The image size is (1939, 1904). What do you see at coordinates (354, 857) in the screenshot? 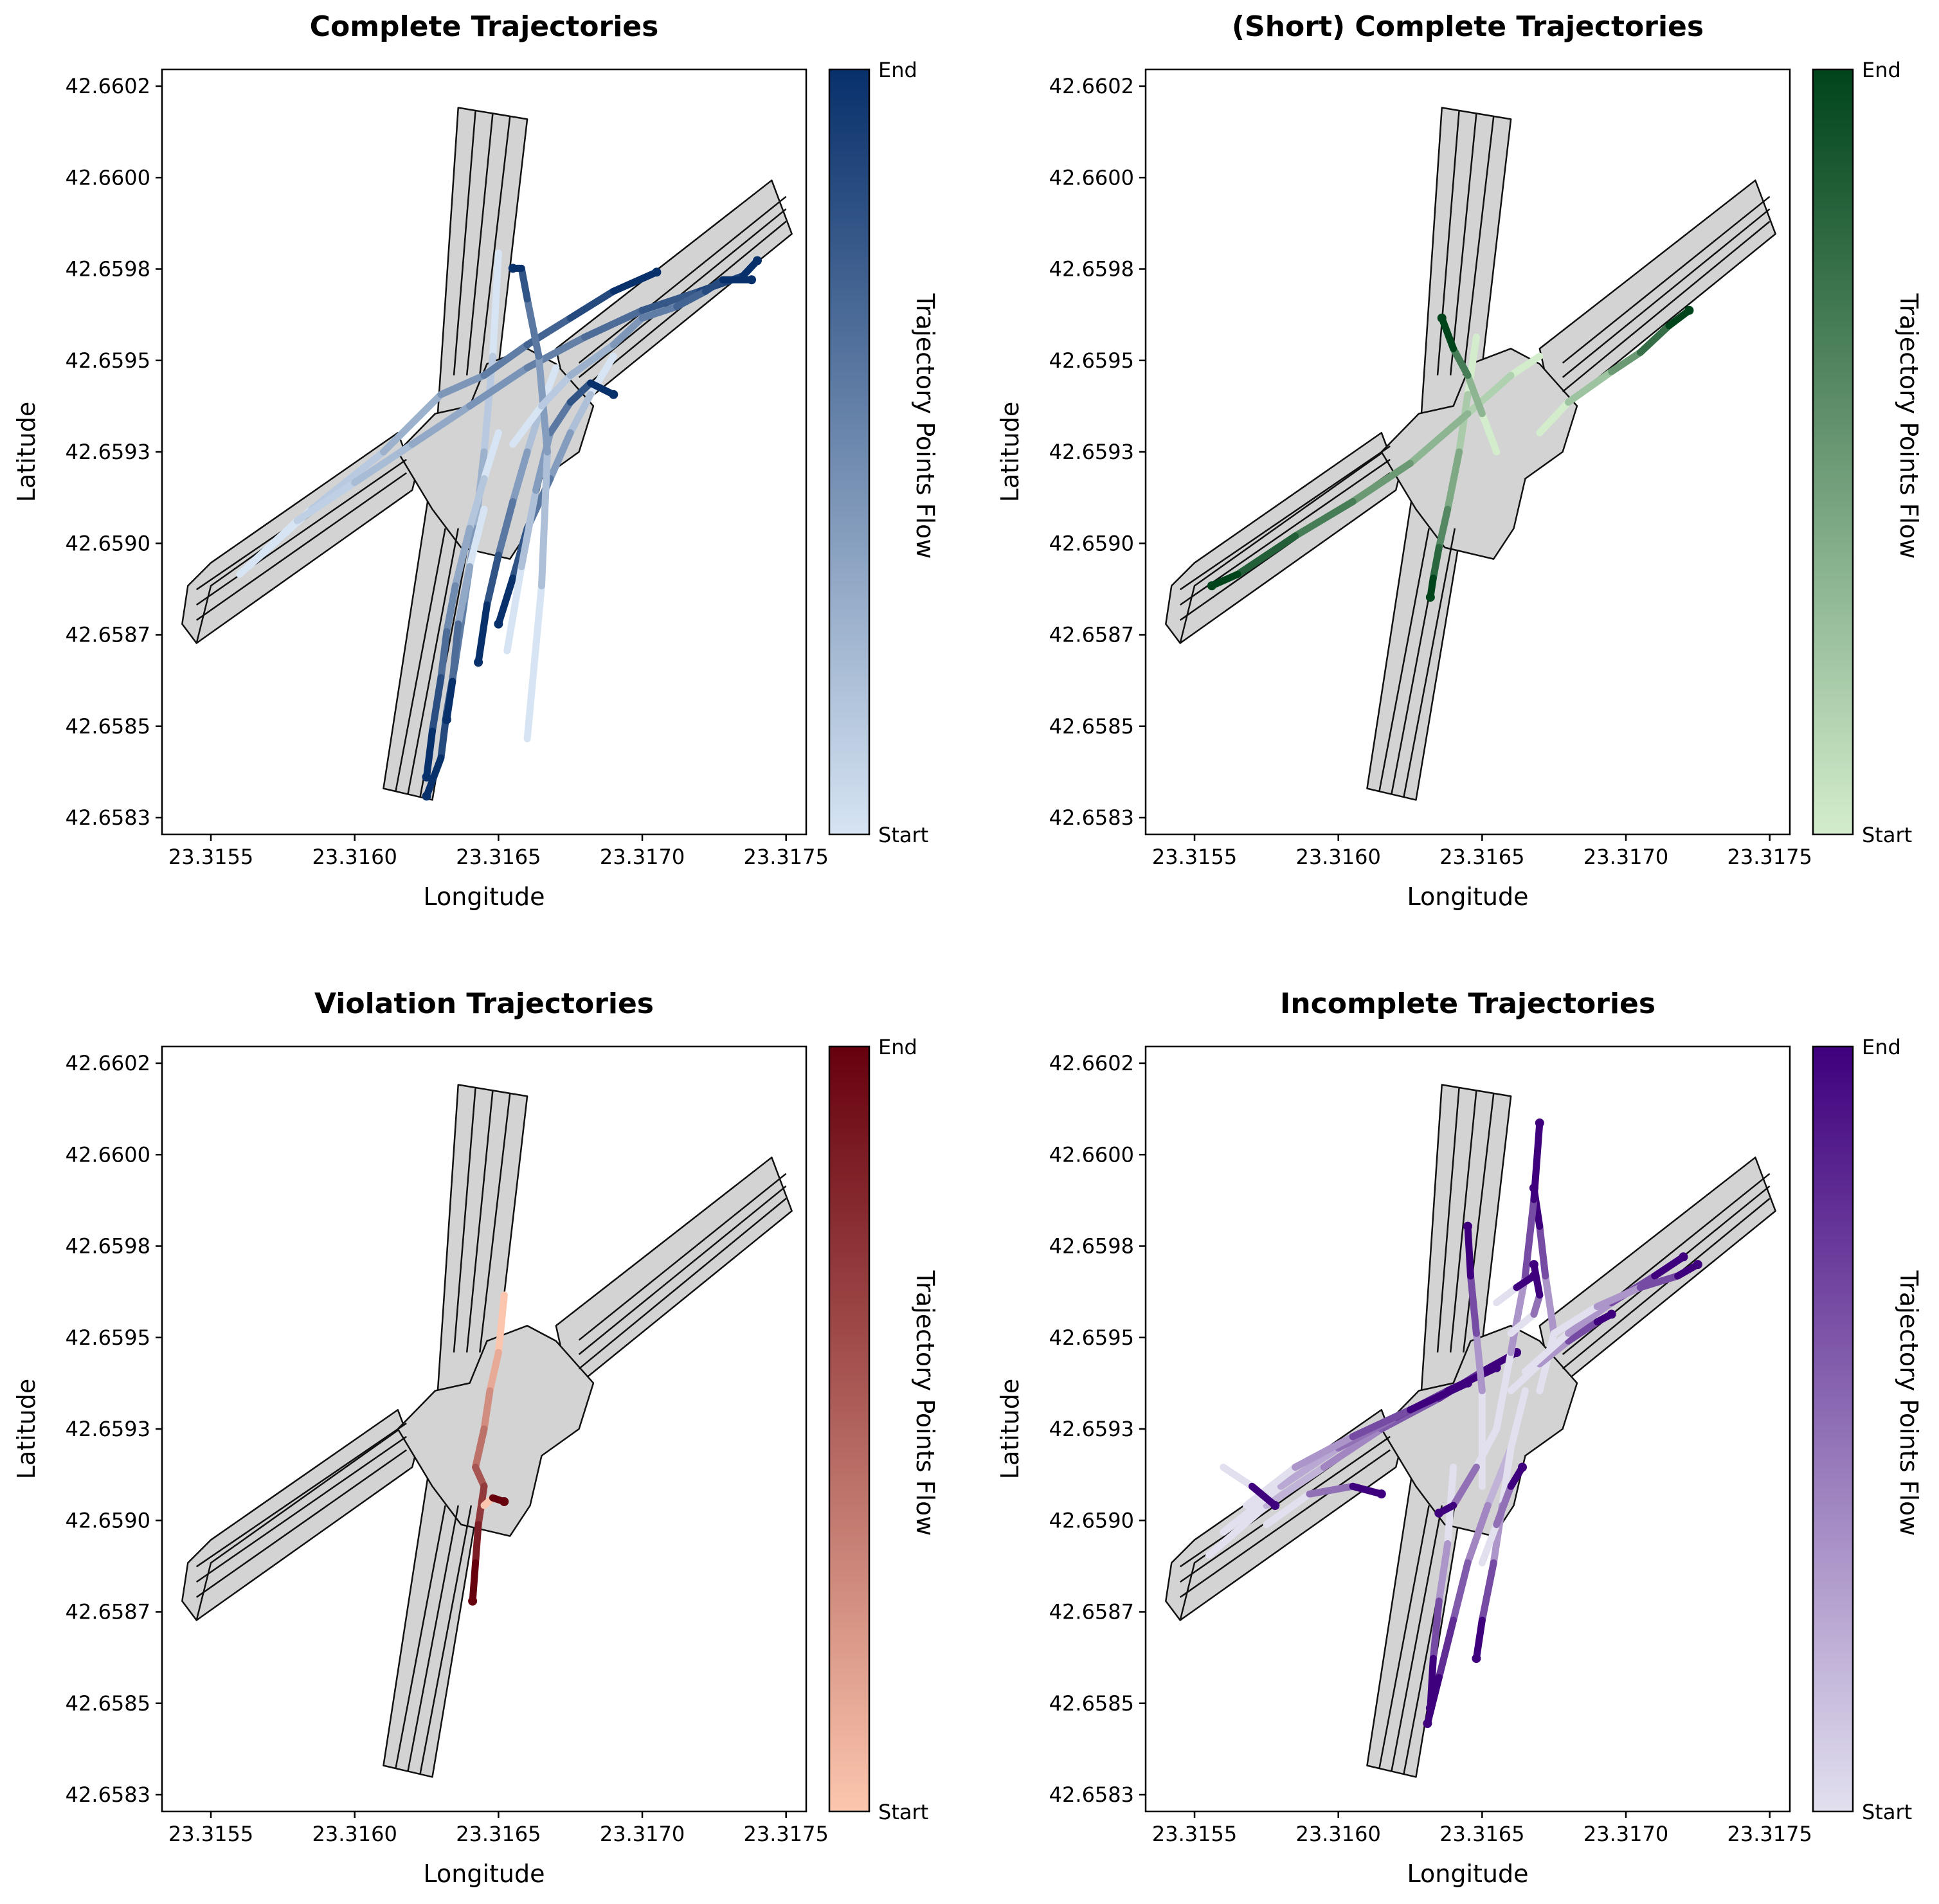
I see `x-tick-label: 23.3160` at bounding box center [354, 857].